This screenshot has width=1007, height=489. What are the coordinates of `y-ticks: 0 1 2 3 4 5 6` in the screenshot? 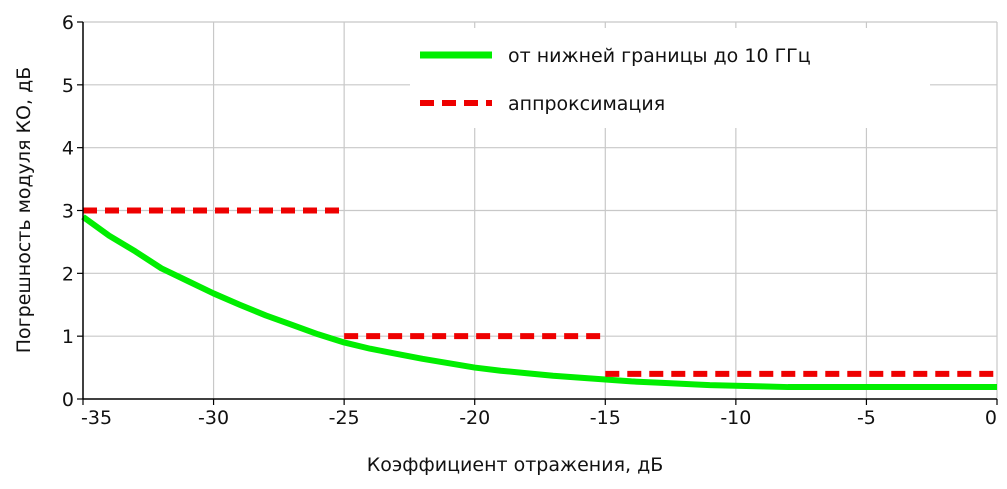 It's located at (72, 211).